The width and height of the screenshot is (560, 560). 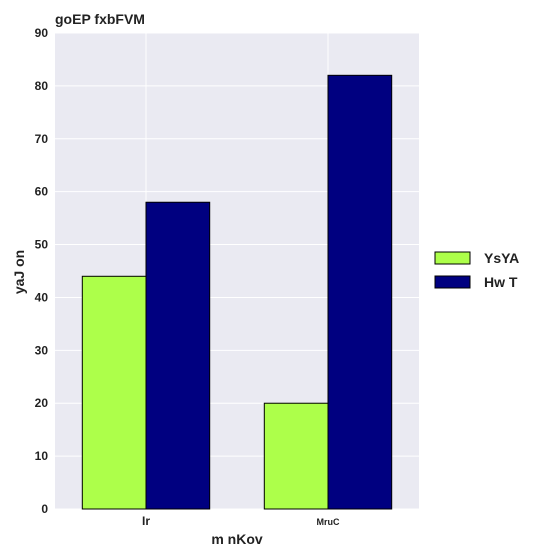 What do you see at coordinates (42, 139) in the screenshot?
I see `y-tick-label: 70` at bounding box center [42, 139].